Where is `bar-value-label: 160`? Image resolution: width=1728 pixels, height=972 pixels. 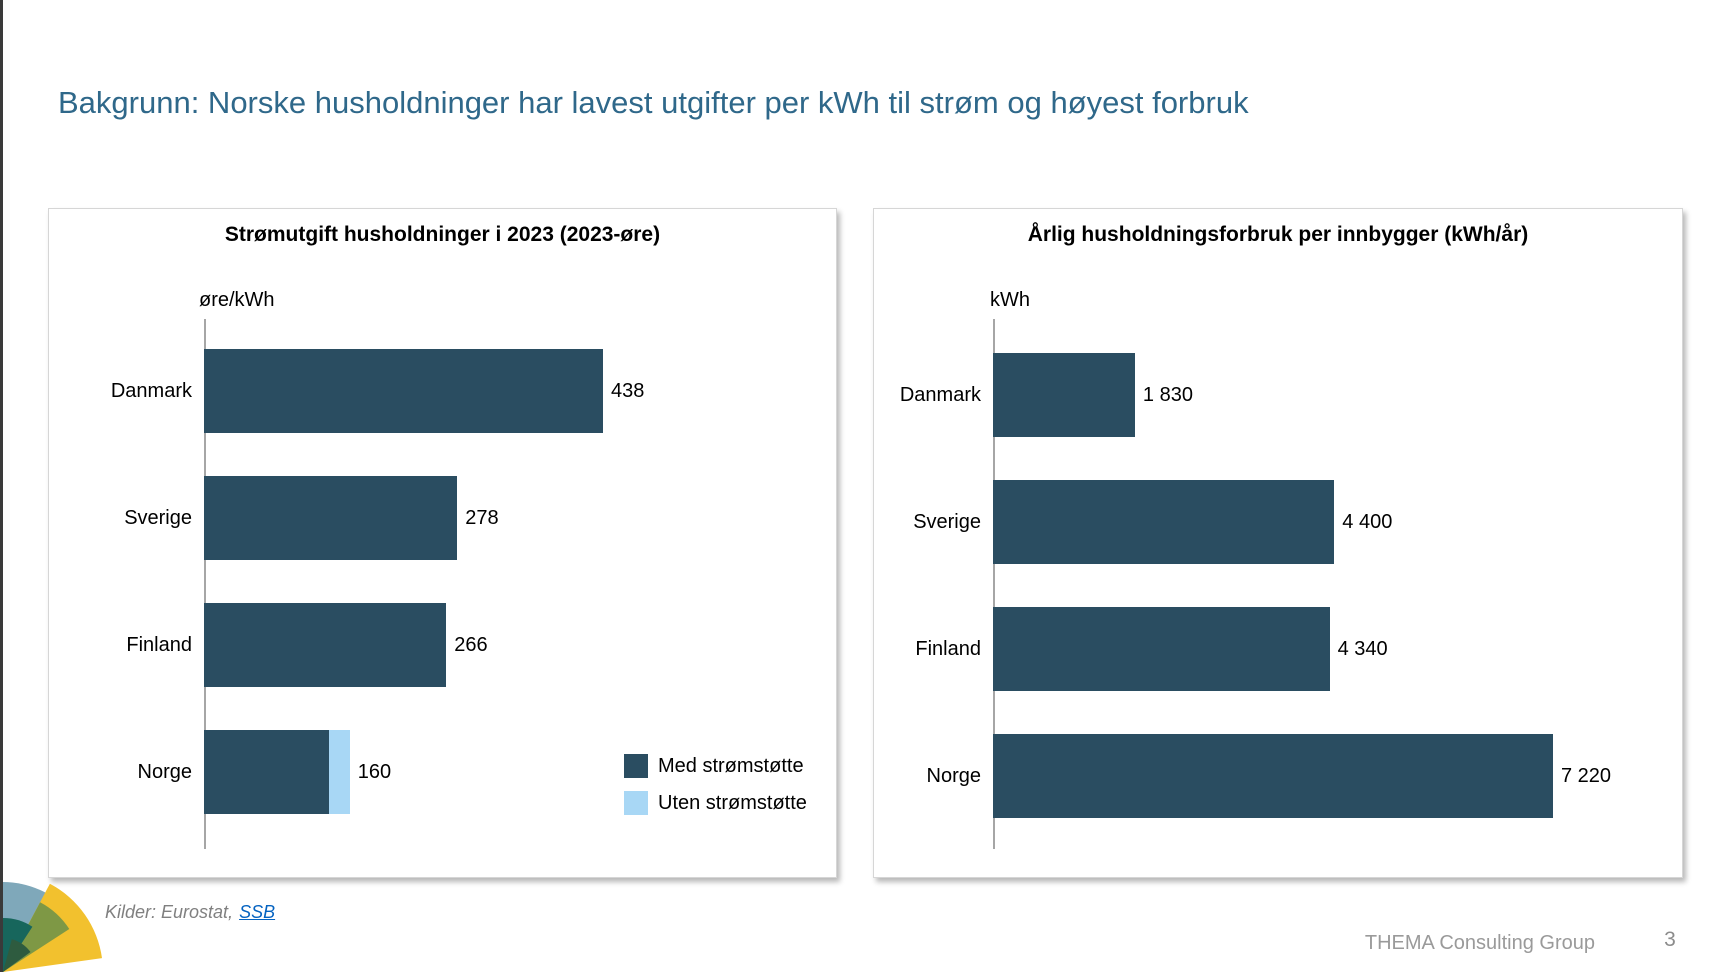
bar-value-label: 160 is located at coordinates (374, 771).